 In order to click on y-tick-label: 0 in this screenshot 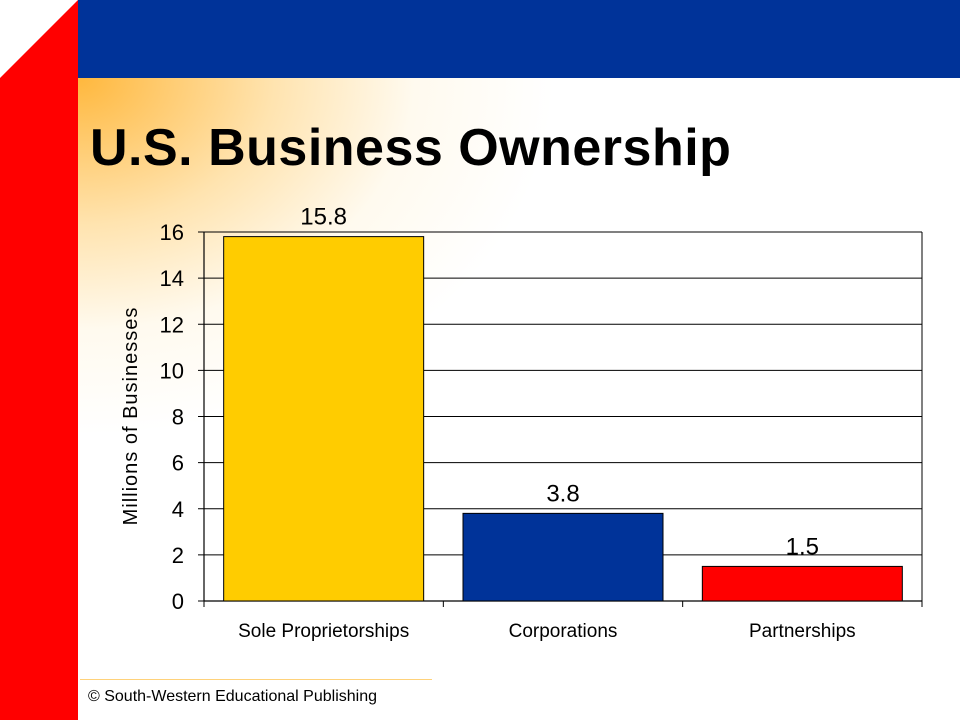, I will do `click(178, 601)`.